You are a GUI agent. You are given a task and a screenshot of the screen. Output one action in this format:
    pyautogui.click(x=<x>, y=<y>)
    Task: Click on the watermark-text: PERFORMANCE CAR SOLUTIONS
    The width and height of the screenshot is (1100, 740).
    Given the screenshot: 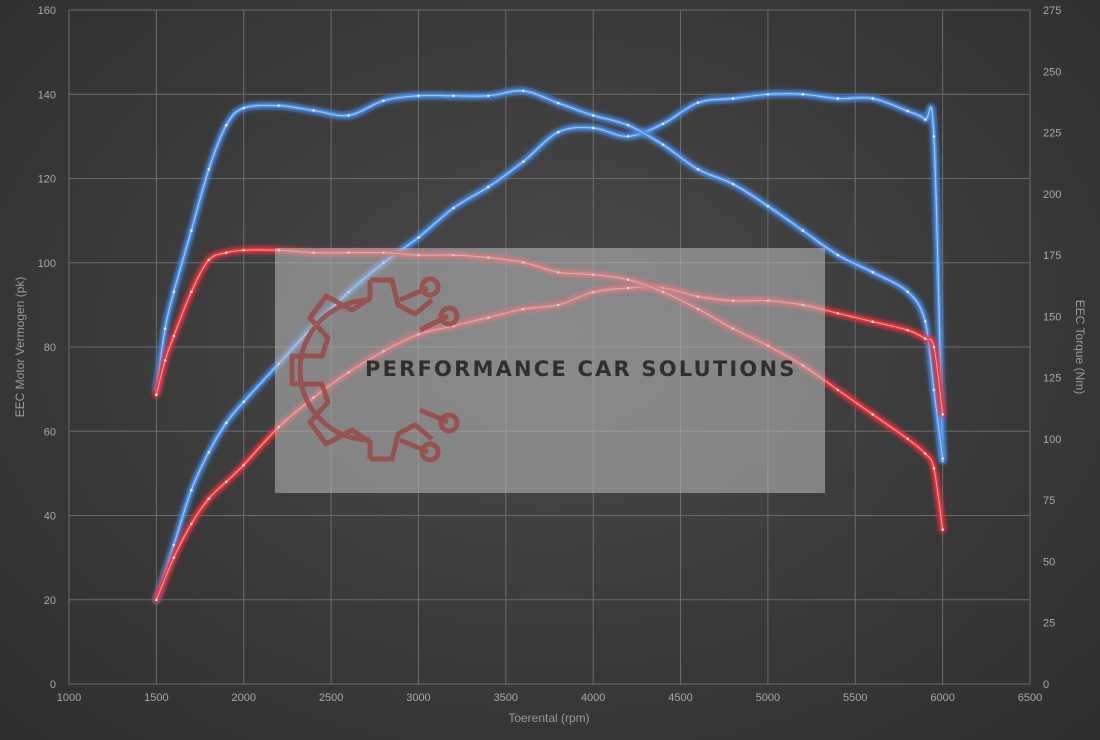 What is the action you would take?
    pyautogui.click(x=581, y=369)
    